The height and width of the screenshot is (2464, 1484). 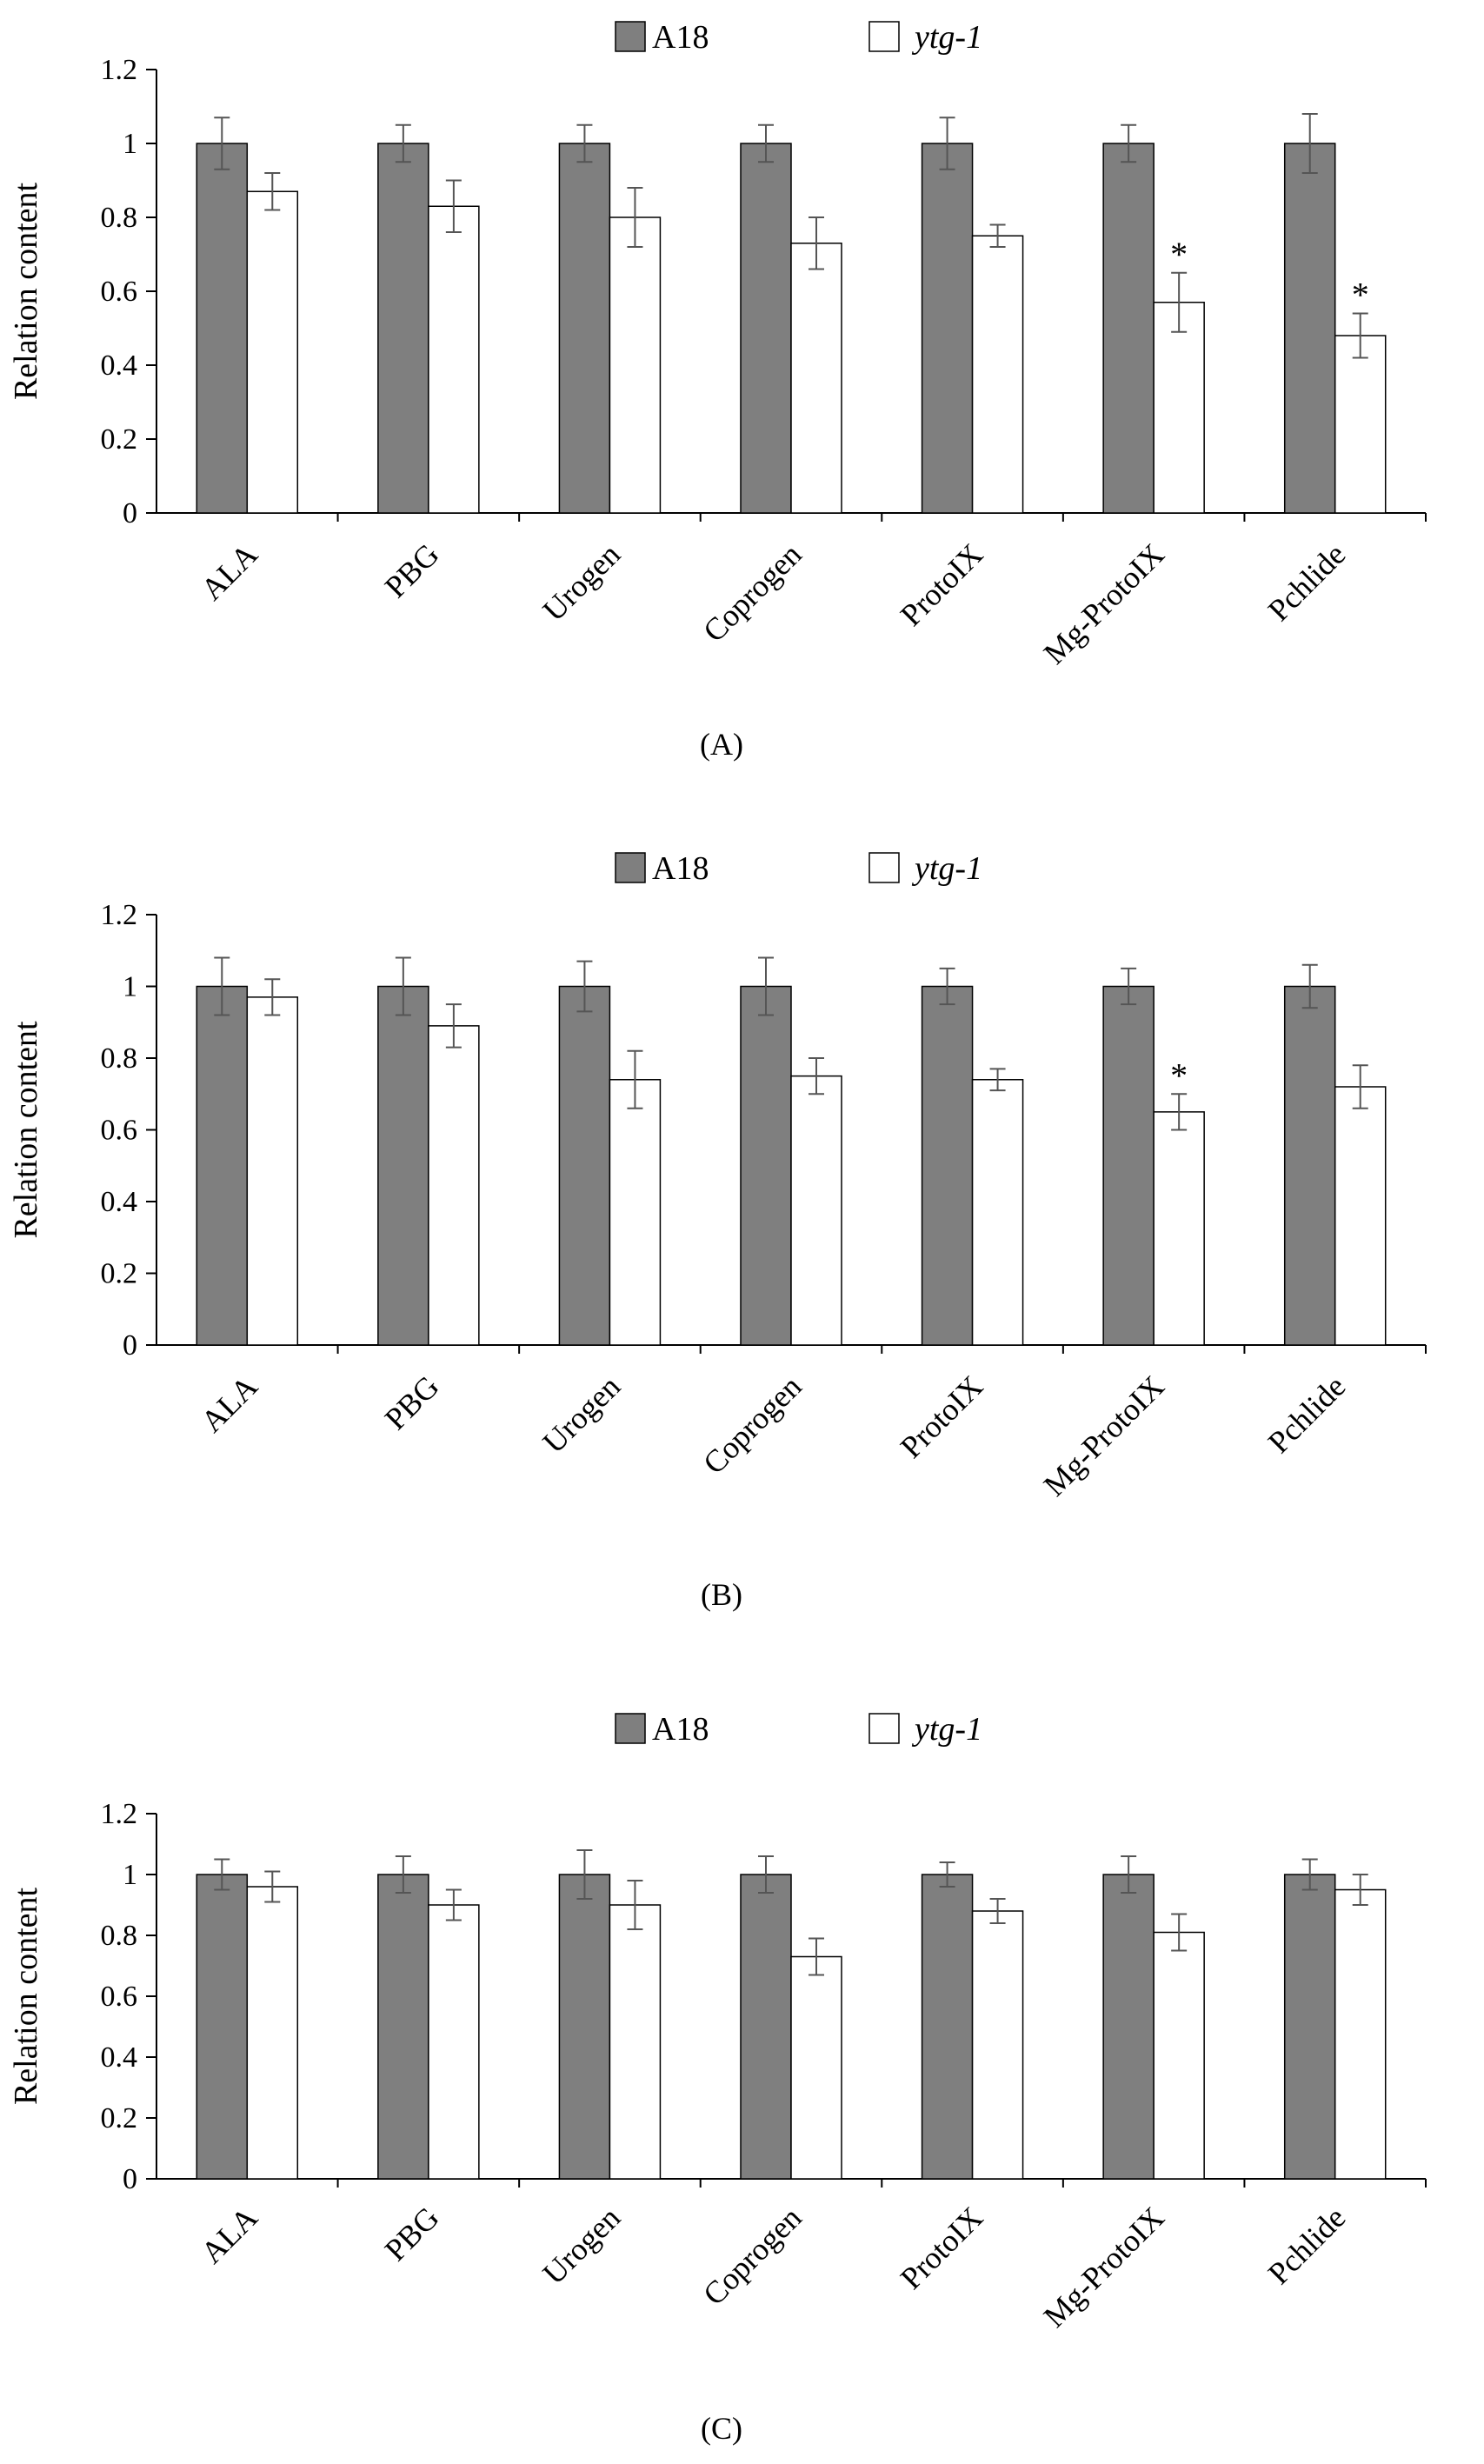 What do you see at coordinates (798, 1729) in the screenshot?
I see `legend: A18 ytg-1` at bounding box center [798, 1729].